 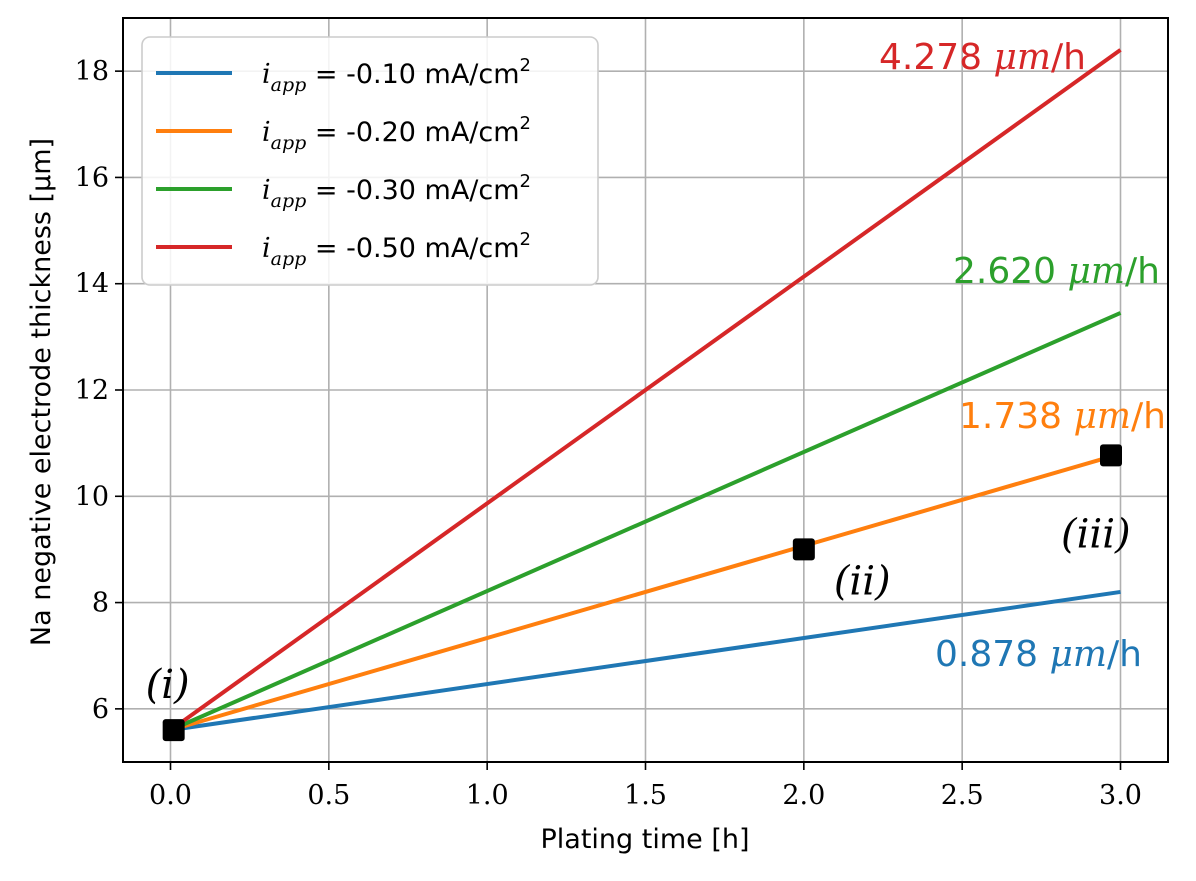 I want to click on x-tick-label: 2.0, so click(x=803, y=795).